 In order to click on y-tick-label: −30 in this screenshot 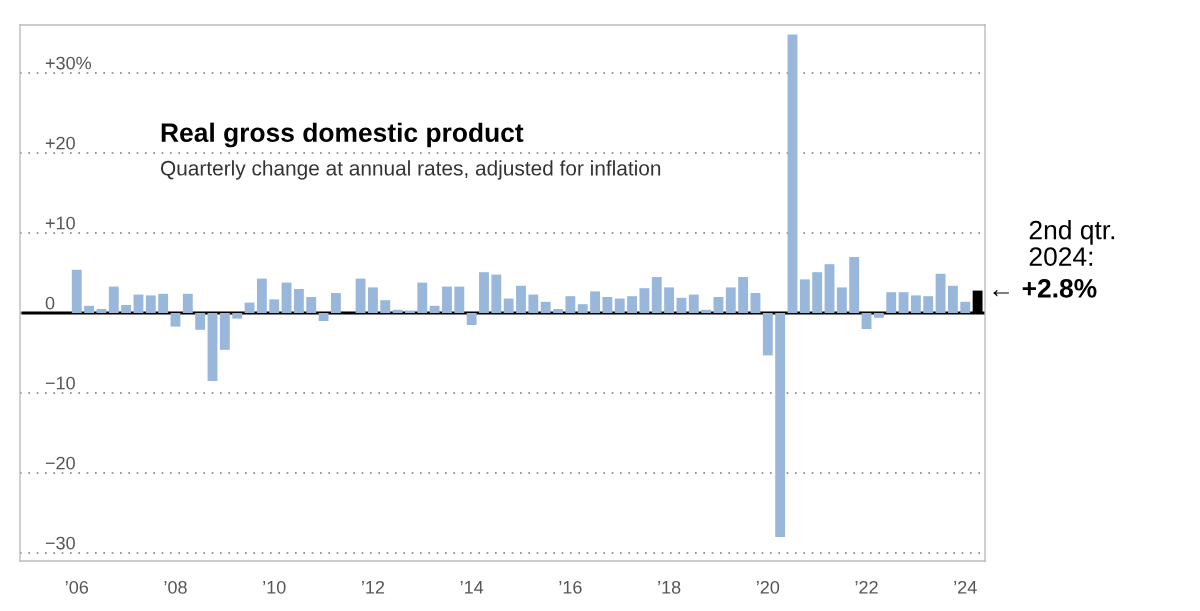, I will do `click(60, 543)`.